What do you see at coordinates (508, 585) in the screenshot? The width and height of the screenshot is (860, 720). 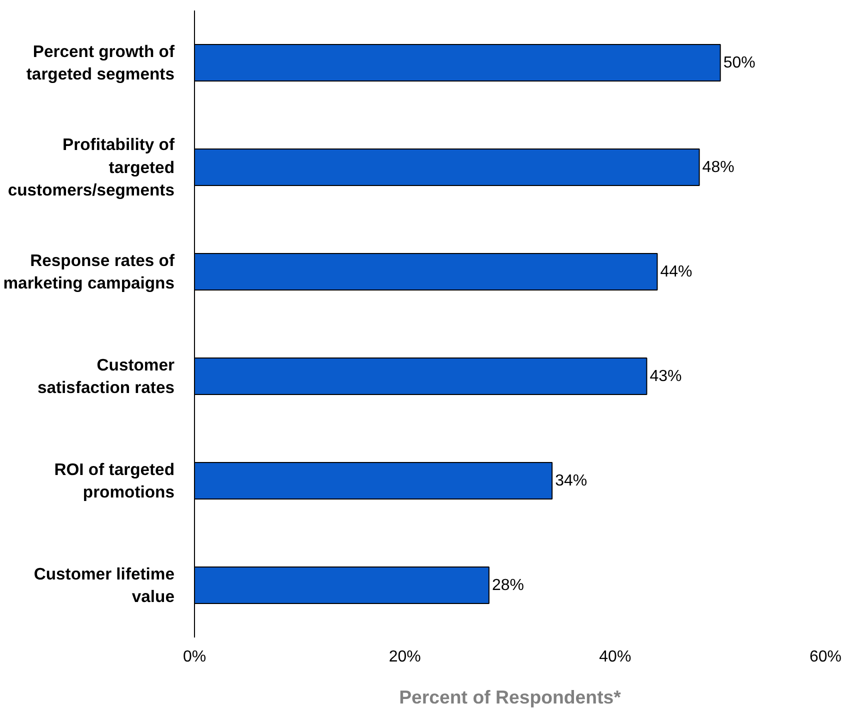 I see `data-label: 28%` at bounding box center [508, 585].